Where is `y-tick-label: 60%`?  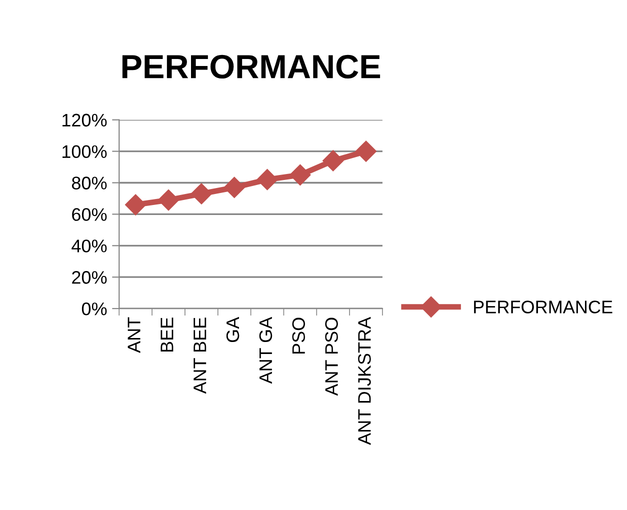 y-tick-label: 60% is located at coordinates (89, 214).